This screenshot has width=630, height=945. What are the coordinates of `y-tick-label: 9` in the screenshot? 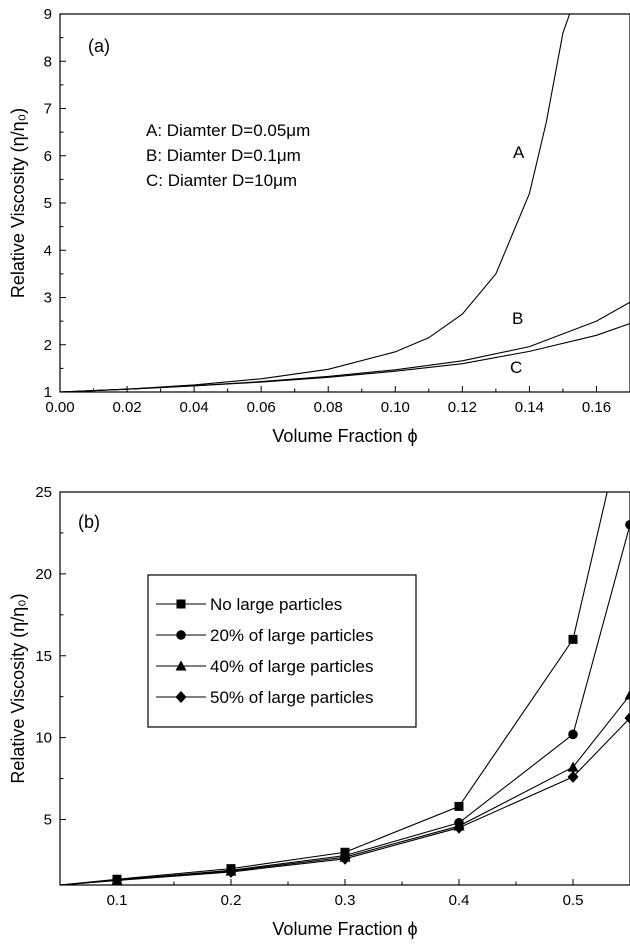 It's located at (48, 14).